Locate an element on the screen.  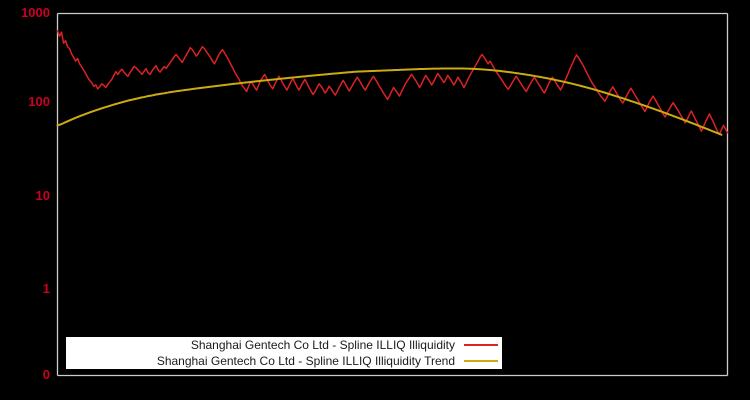
y-axis-tick-label: 100 is located at coordinates (39, 101).